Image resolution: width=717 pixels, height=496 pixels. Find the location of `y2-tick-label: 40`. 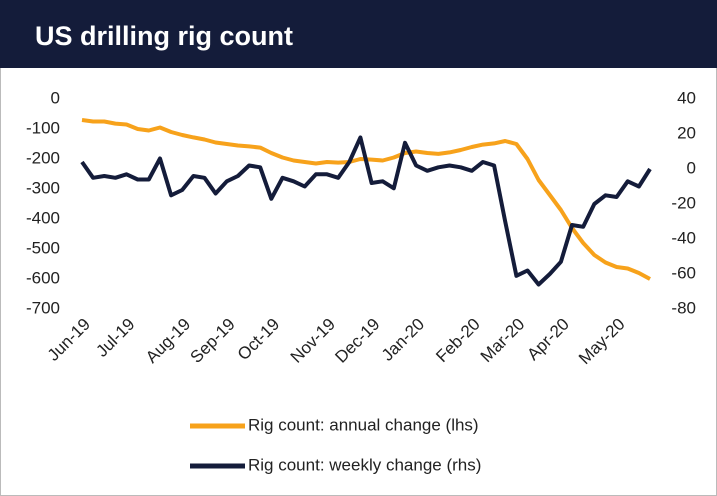

y2-tick-label: 40 is located at coordinates (686, 97).